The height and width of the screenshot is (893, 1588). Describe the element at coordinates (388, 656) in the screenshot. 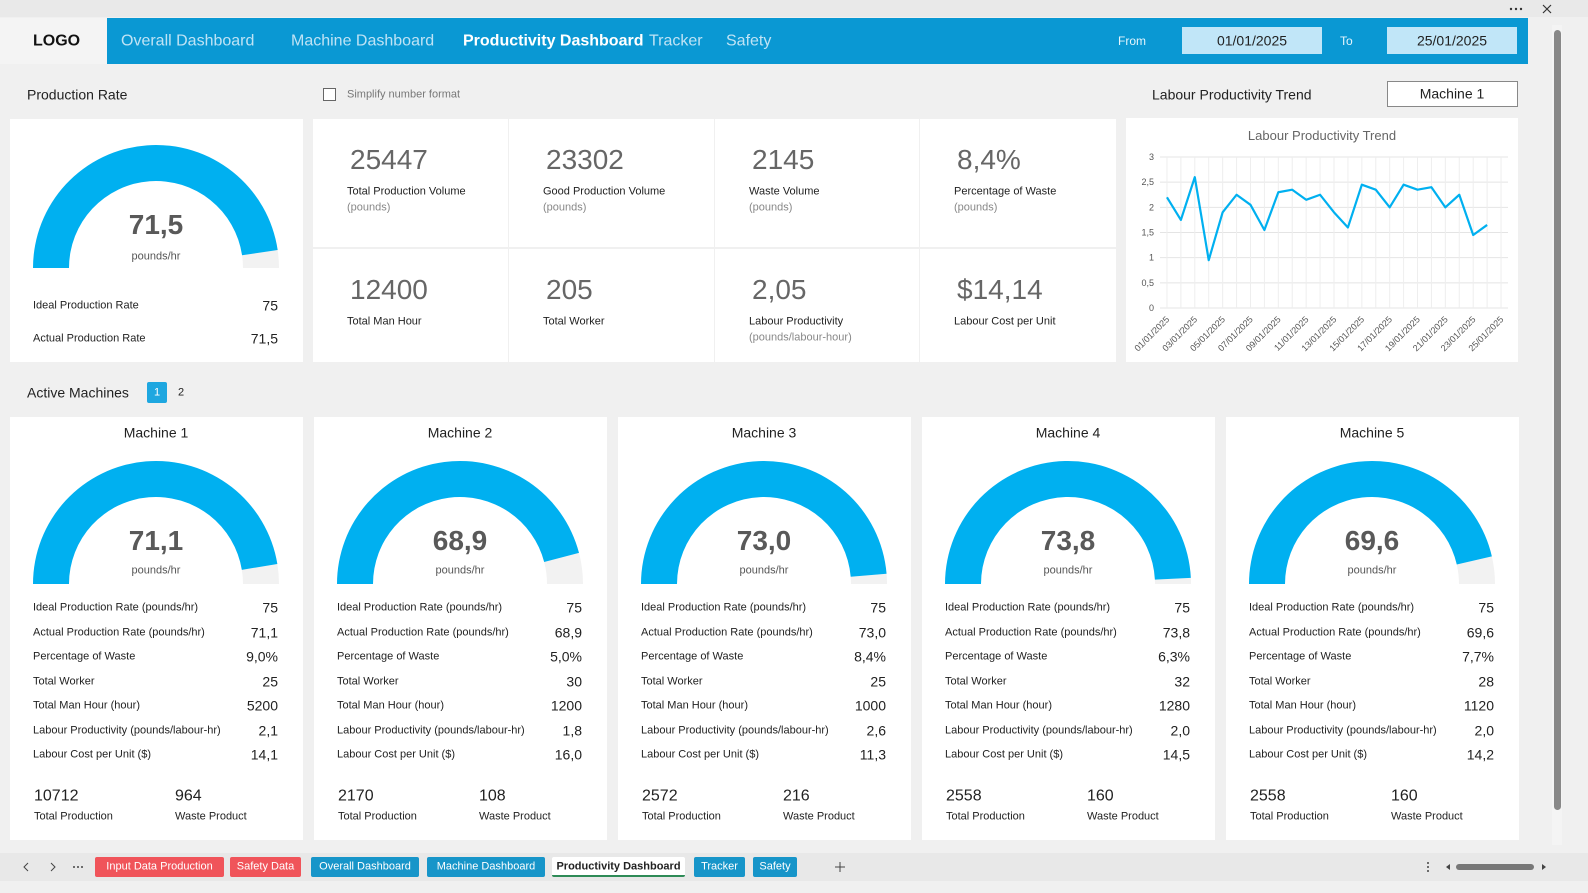

I see `row-label: Percentage of Waste` at that location.